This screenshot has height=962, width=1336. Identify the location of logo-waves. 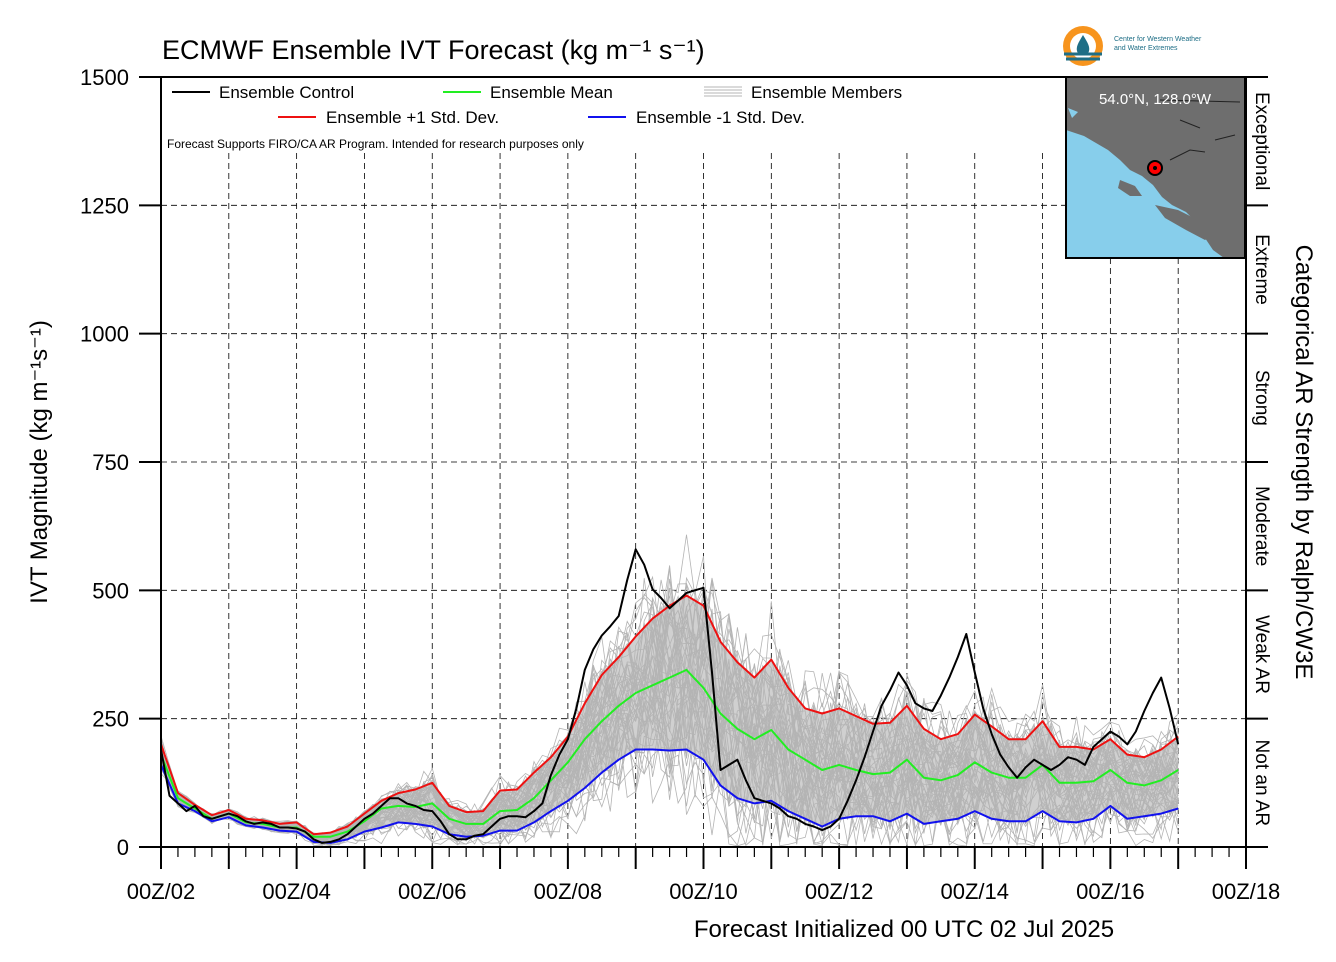
(1083, 56).